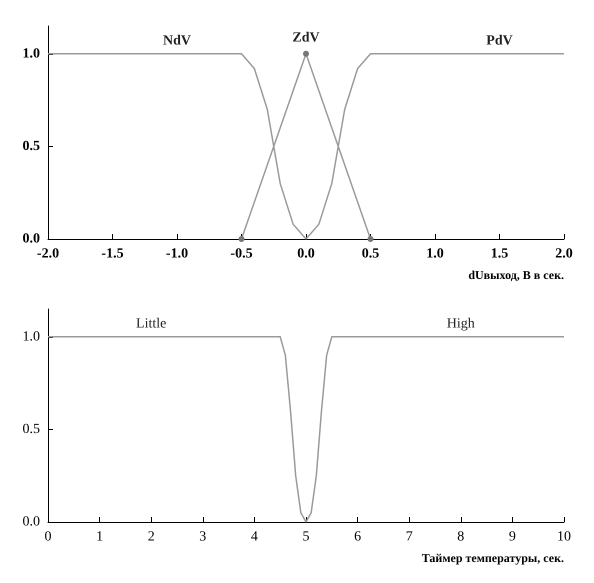 The image size is (594, 583). What do you see at coordinates (371, 254) in the screenshot?
I see `x-tick-label: 0.5` at bounding box center [371, 254].